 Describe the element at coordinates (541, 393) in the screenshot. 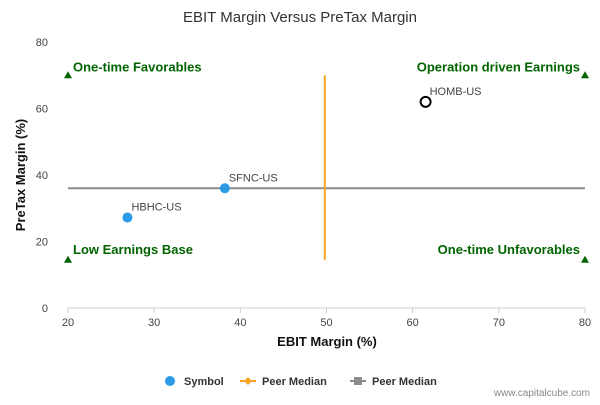

I see `credit-text: www.capitalcube.com` at that location.